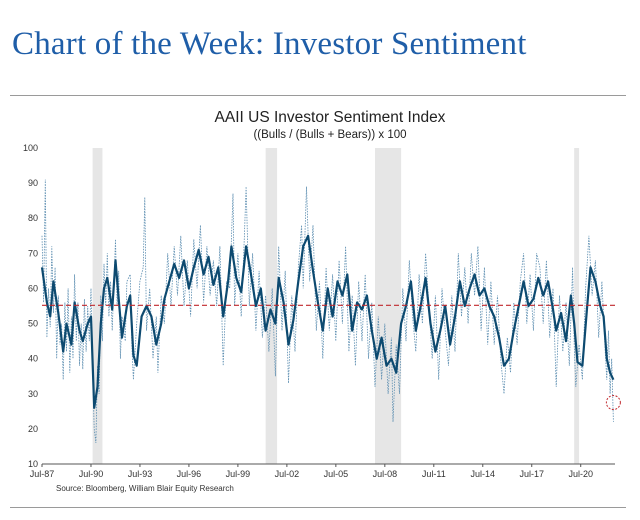  Describe the element at coordinates (189, 474) in the screenshot. I see `x-tick-label: Jul-96` at that location.